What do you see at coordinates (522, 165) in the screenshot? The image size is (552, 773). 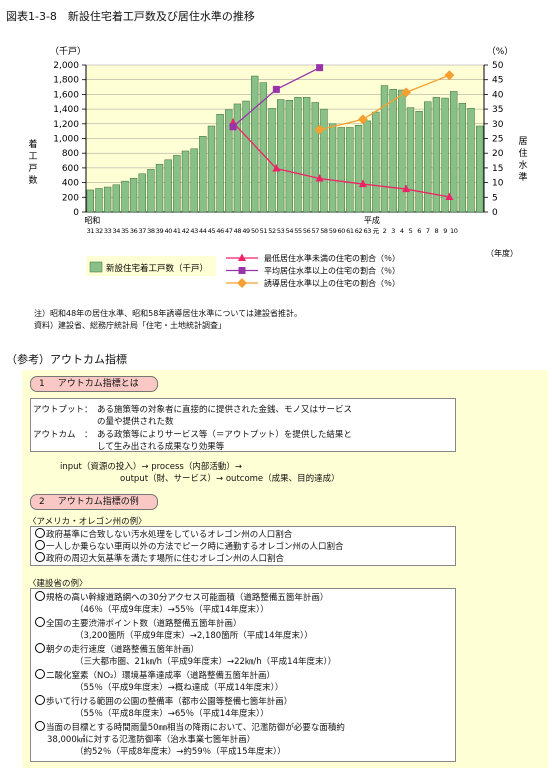 I see `y-axis-label-right: 水` at bounding box center [522, 165].